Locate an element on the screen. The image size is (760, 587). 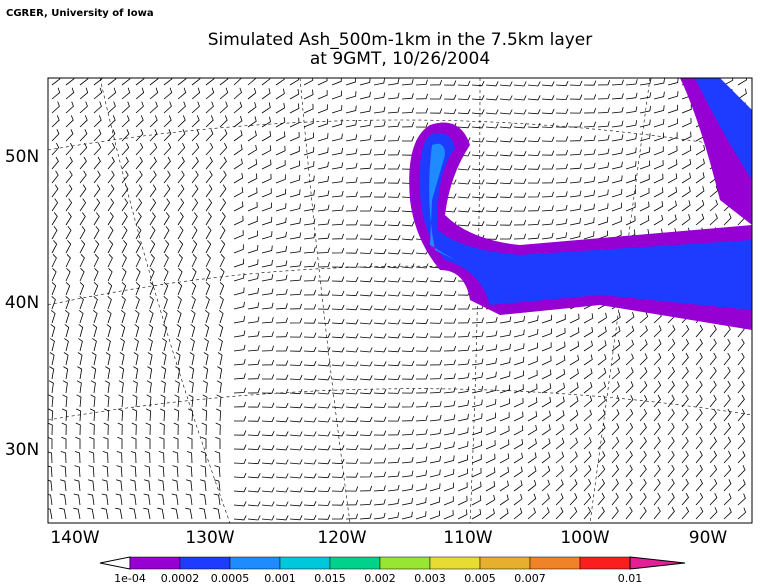
lon-label: 130W is located at coordinates (209, 538).